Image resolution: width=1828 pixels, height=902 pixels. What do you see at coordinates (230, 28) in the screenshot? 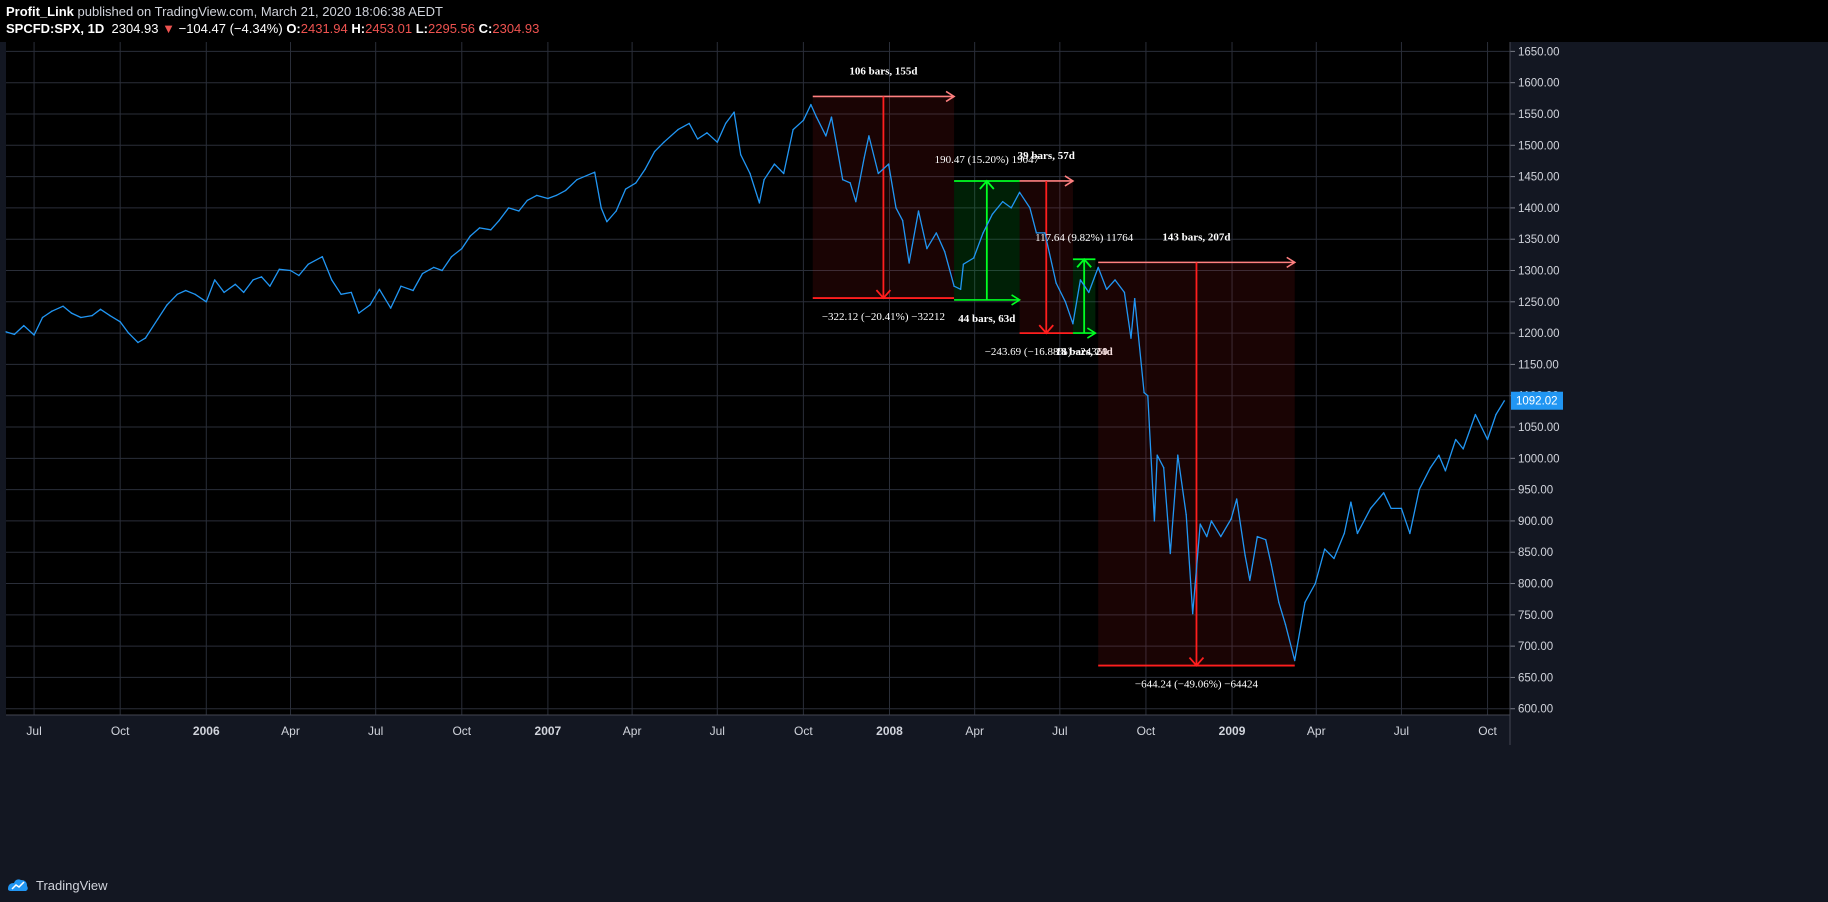
I see `price-change: −104.47 (−4.34%)` at bounding box center [230, 28].